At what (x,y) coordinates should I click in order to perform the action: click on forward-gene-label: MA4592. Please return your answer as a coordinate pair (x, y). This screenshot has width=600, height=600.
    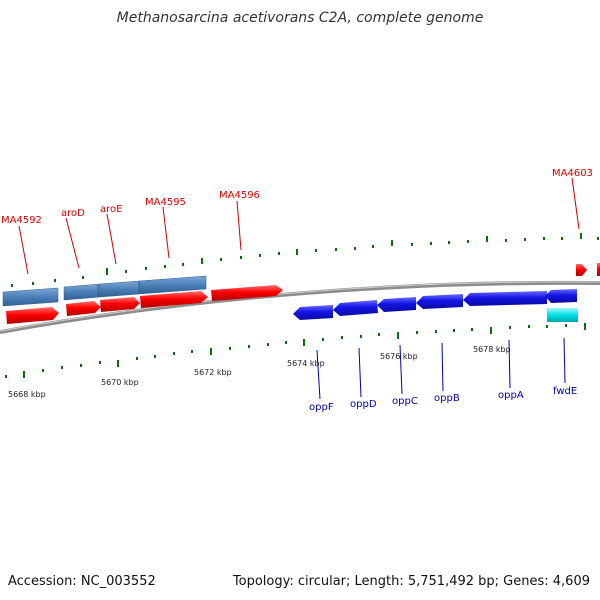
    Looking at the image, I should click on (21, 220).